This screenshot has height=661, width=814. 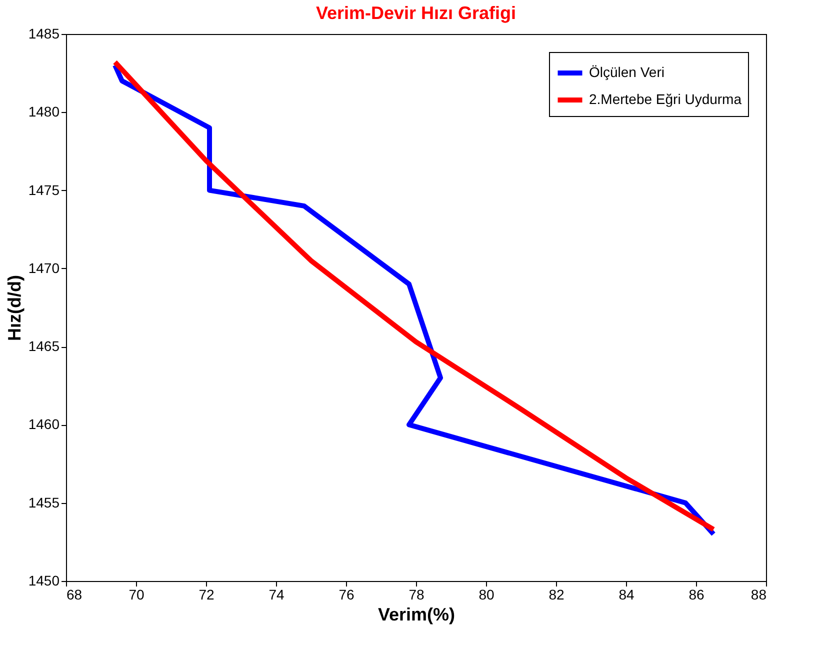 I want to click on x-tick-label: 86, so click(x=696, y=594).